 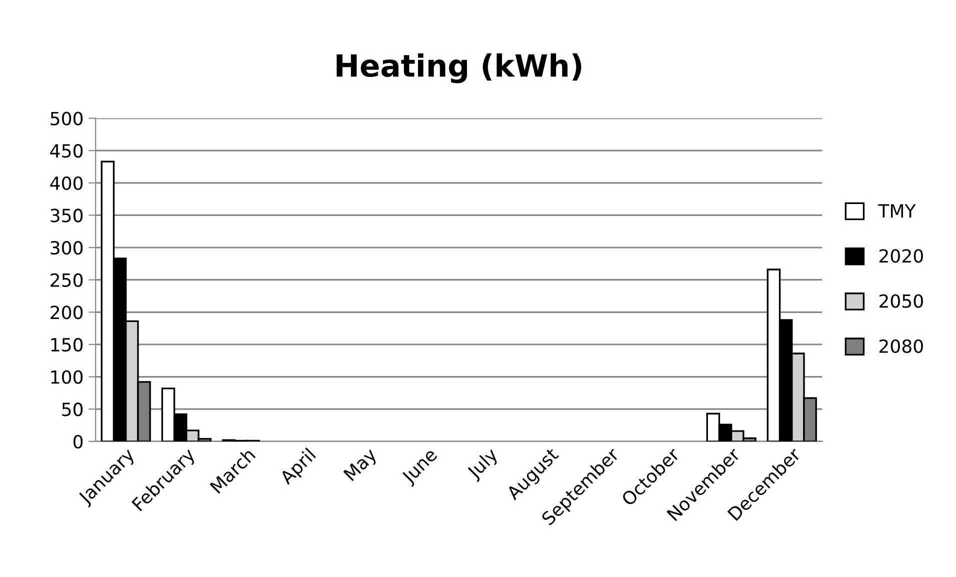 What do you see at coordinates (901, 346) in the screenshot?
I see `legend-label: 2080` at bounding box center [901, 346].